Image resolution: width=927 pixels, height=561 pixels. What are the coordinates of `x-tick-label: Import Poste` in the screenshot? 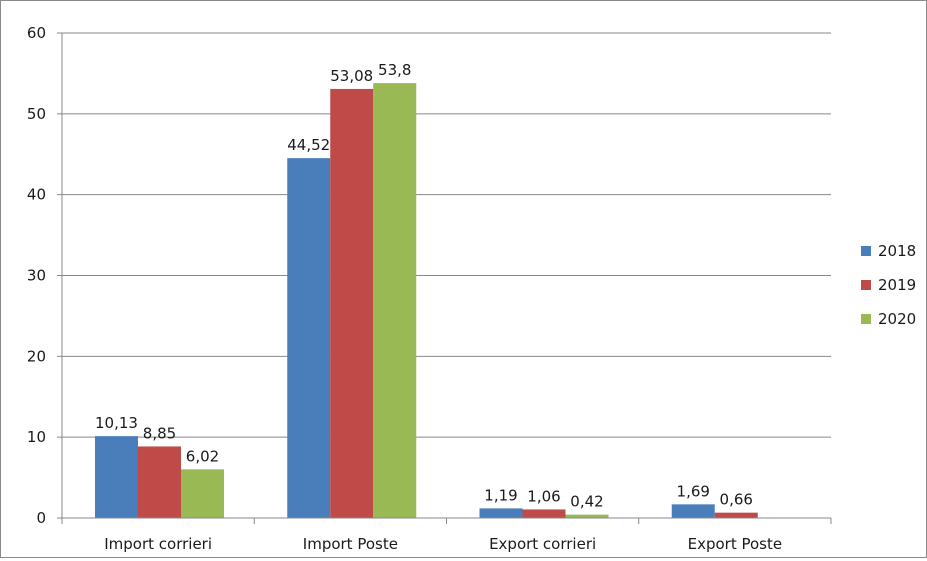 It's located at (350, 544).